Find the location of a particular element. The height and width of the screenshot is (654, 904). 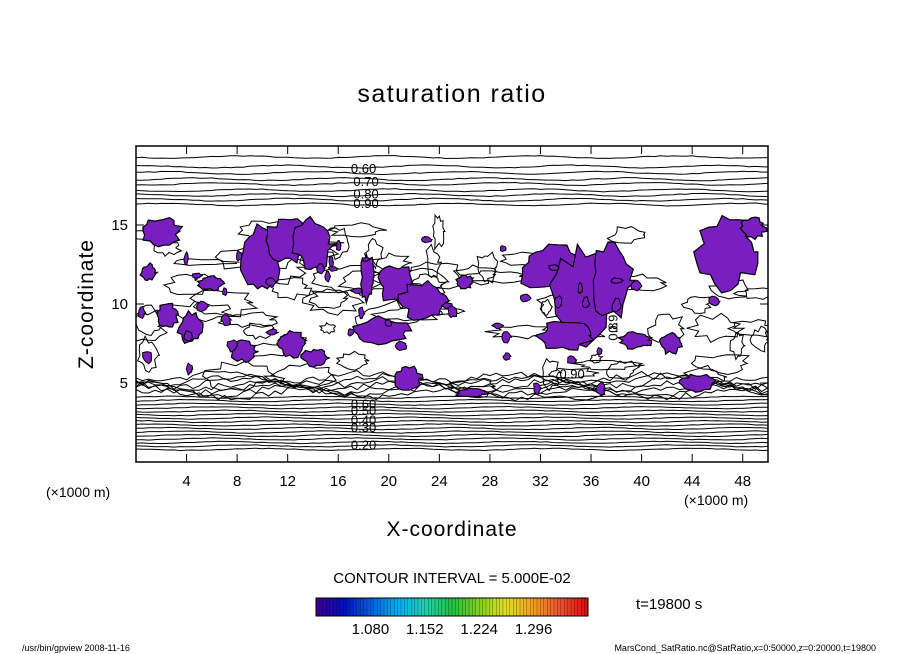

contour-label: 0.9 is located at coordinates (613, 324).